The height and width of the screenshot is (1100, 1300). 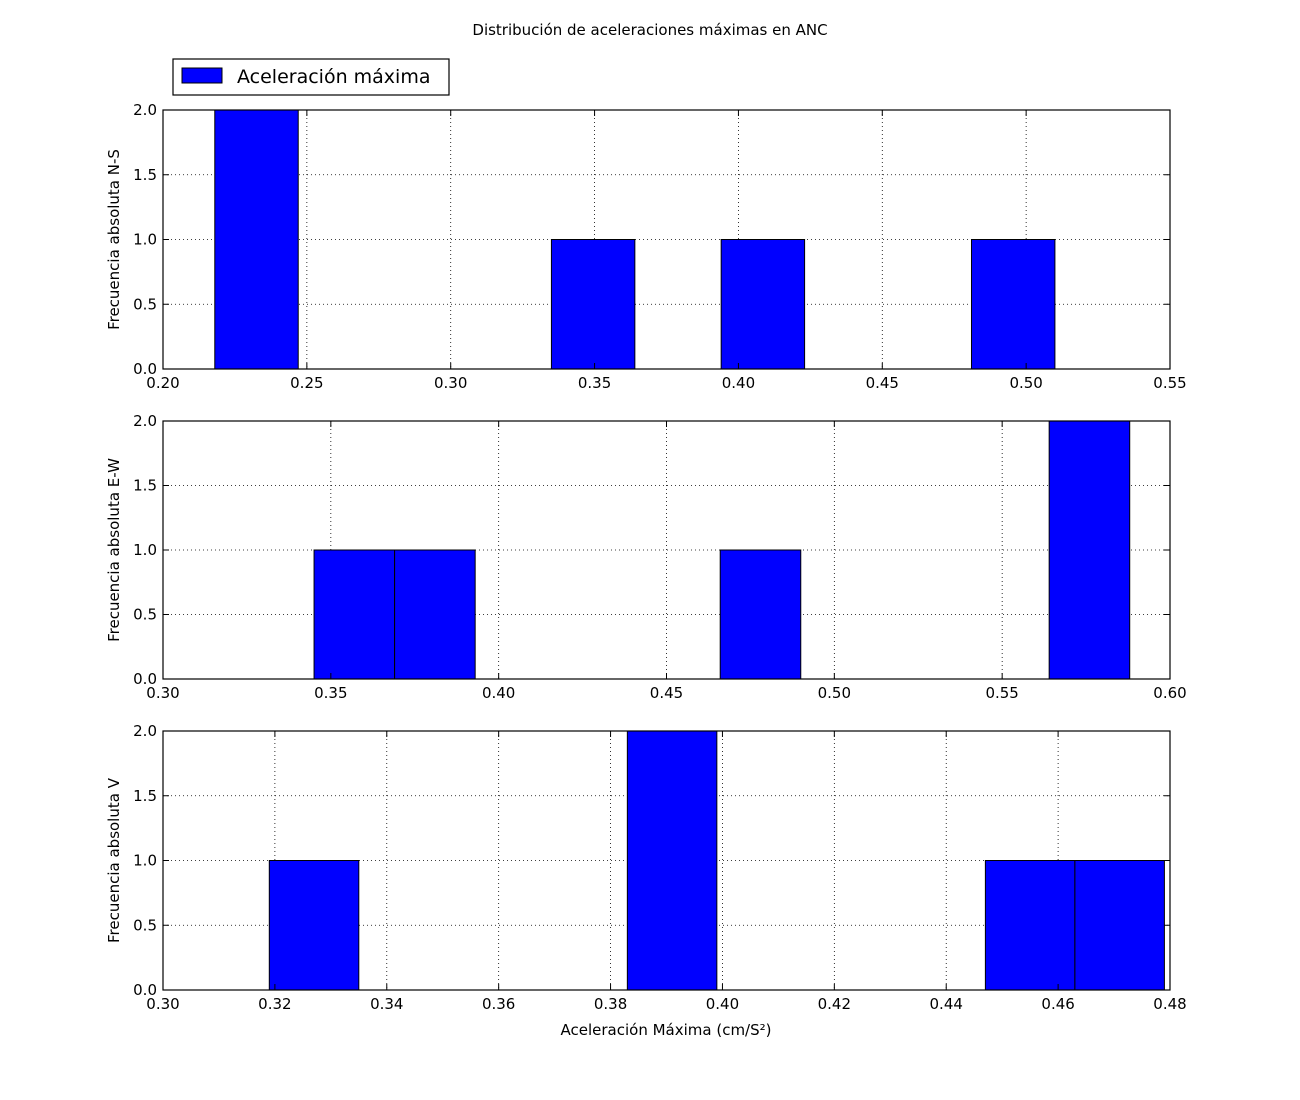 I want to click on x-tick-label: 0.44, so click(x=946, y=1004).